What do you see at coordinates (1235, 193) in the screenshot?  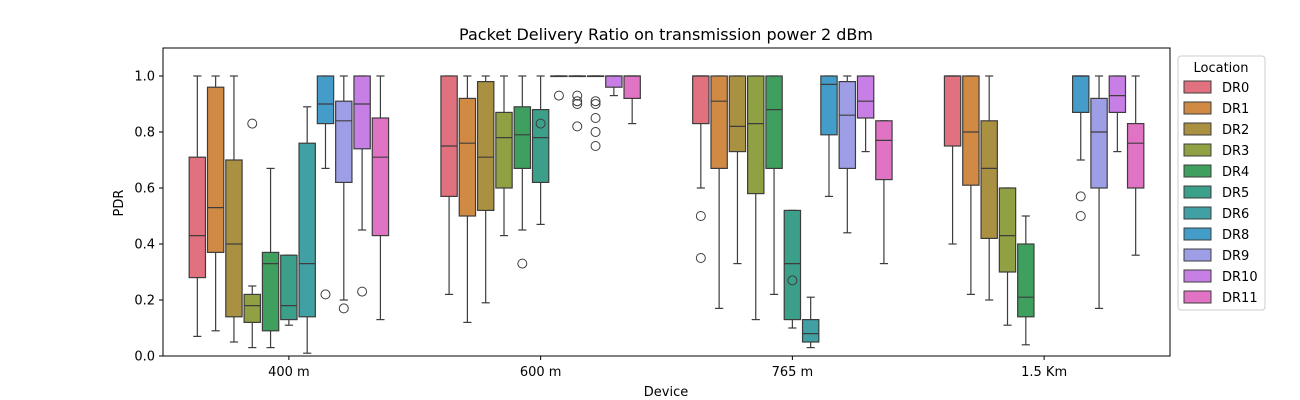 I see `legend-label-DR5: DR5` at bounding box center [1235, 193].